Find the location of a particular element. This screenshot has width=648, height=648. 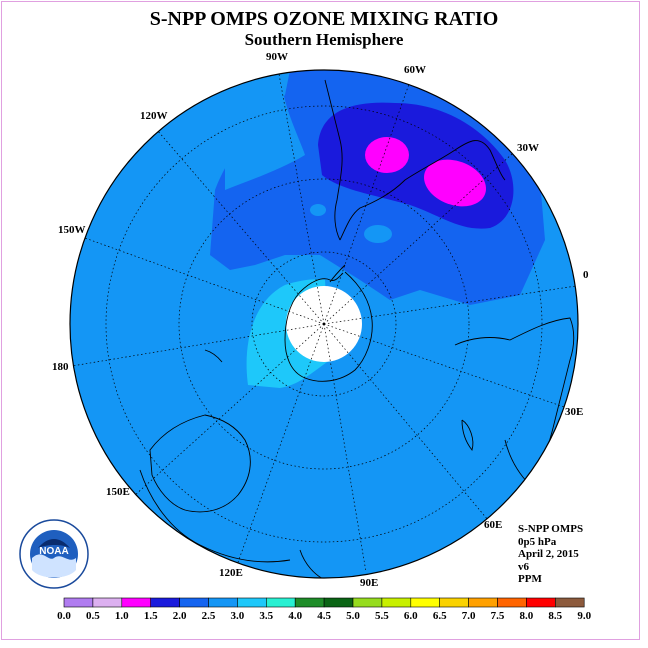

label-150w: 150W is located at coordinates (72, 230).